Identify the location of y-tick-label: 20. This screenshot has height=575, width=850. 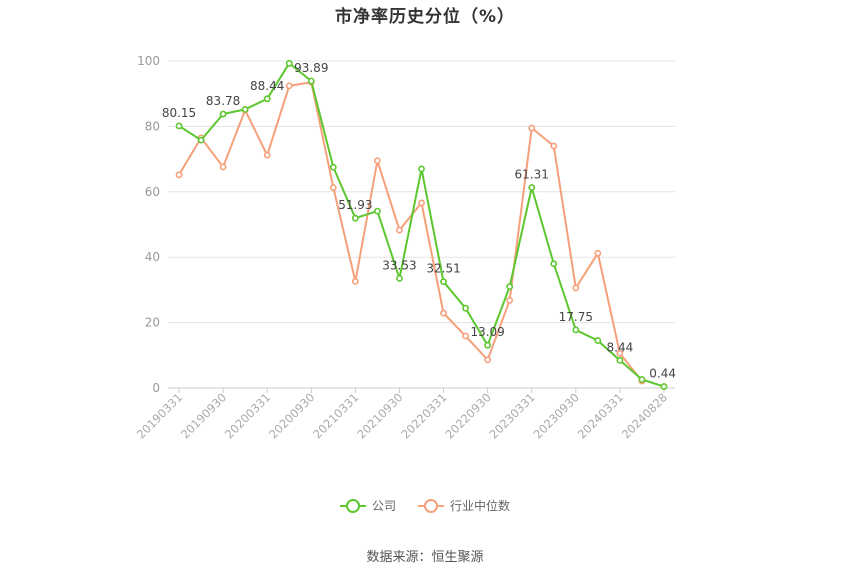
(152, 323).